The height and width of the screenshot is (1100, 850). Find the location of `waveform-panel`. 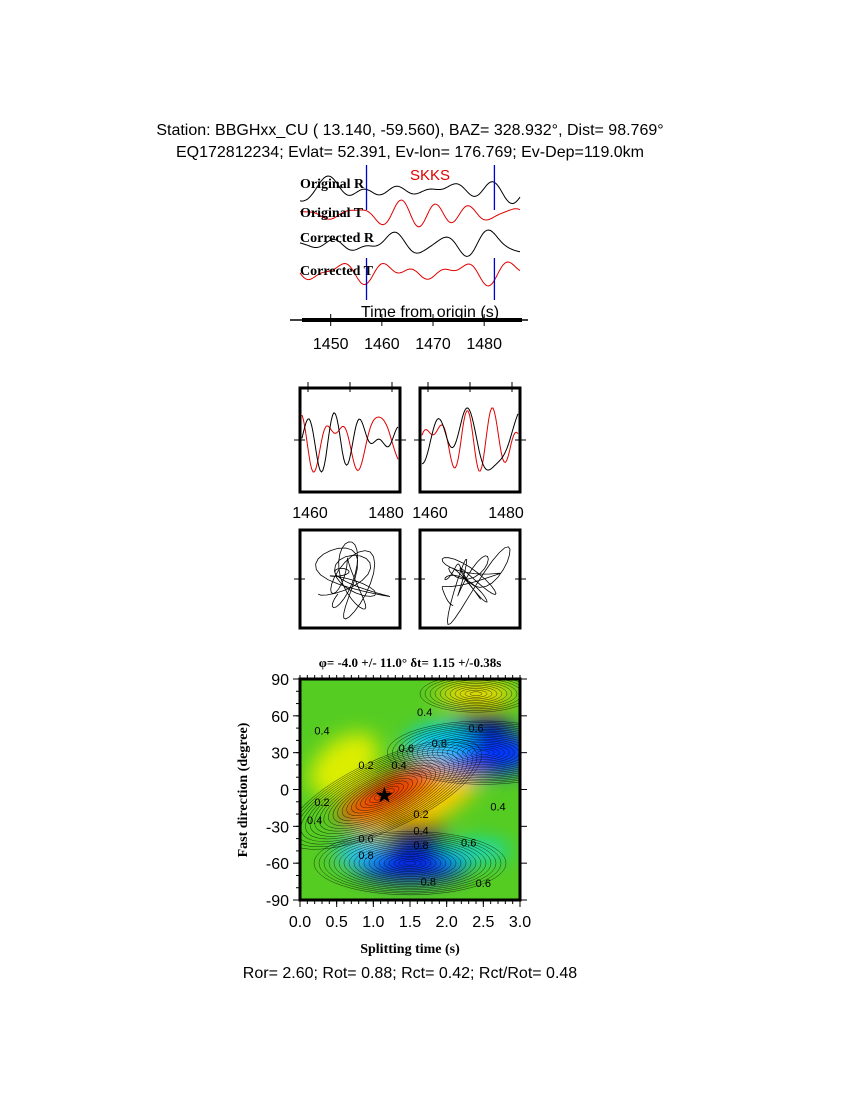

waveform-panel is located at coordinates (470, 440).